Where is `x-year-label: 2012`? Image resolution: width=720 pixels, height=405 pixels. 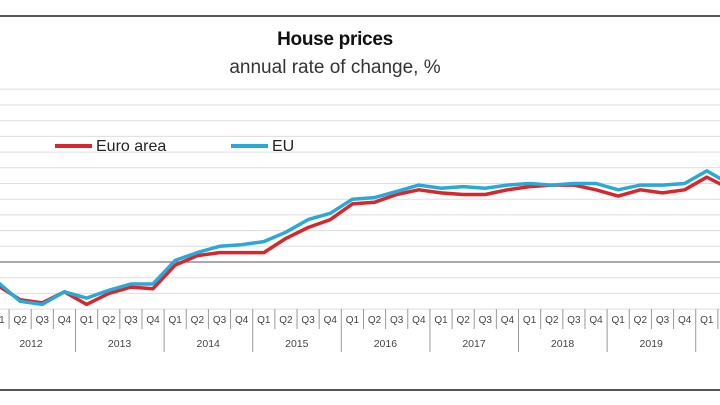 x-year-label: 2012 is located at coordinates (31, 344).